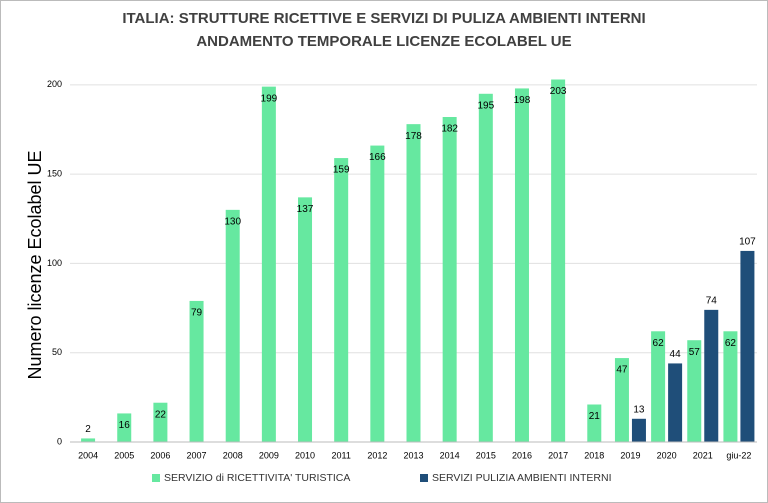  Describe the element at coordinates (59, 441) in the screenshot. I see `y-tick-label: 0` at that location.